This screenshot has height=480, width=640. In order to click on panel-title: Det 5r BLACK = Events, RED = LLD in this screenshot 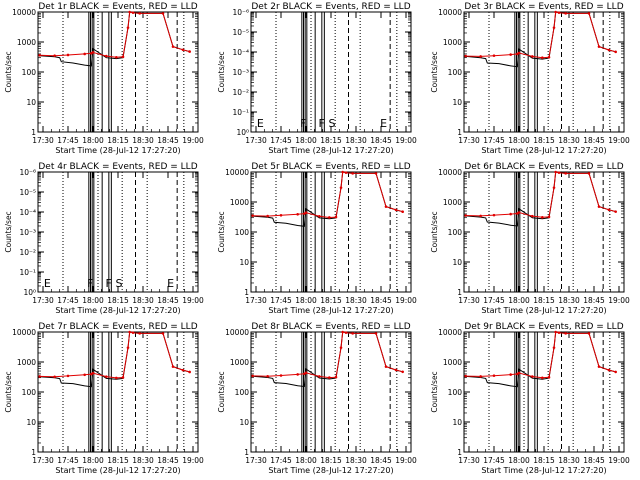, I will do `click(330, 167)`.